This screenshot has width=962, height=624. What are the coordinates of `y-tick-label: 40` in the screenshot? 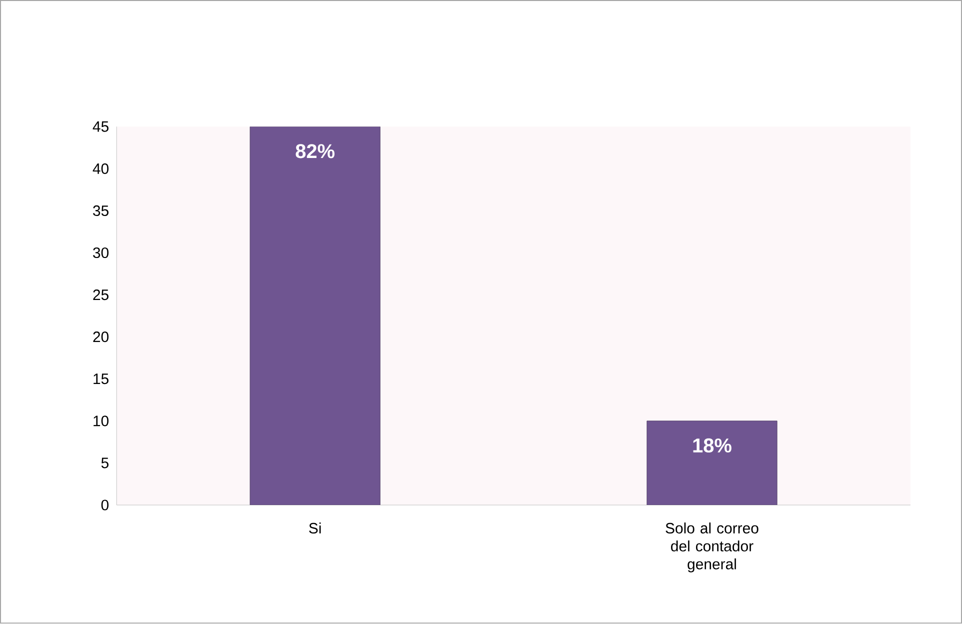 It's located at (100, 169).